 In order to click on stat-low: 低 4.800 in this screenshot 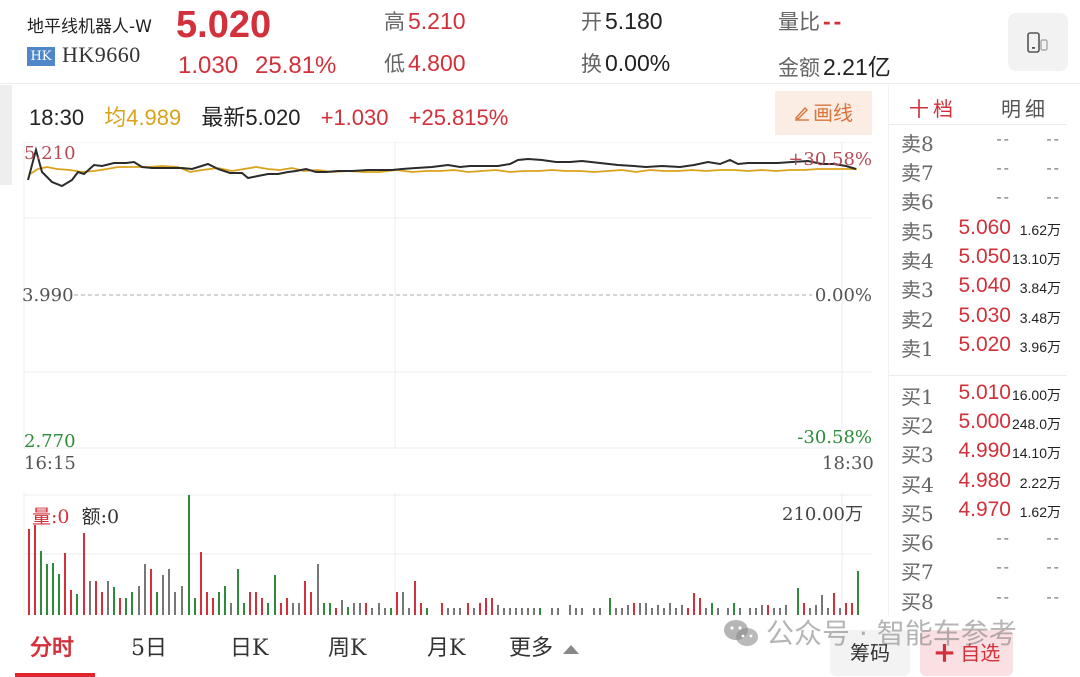, I will do `click(425, 63)`.